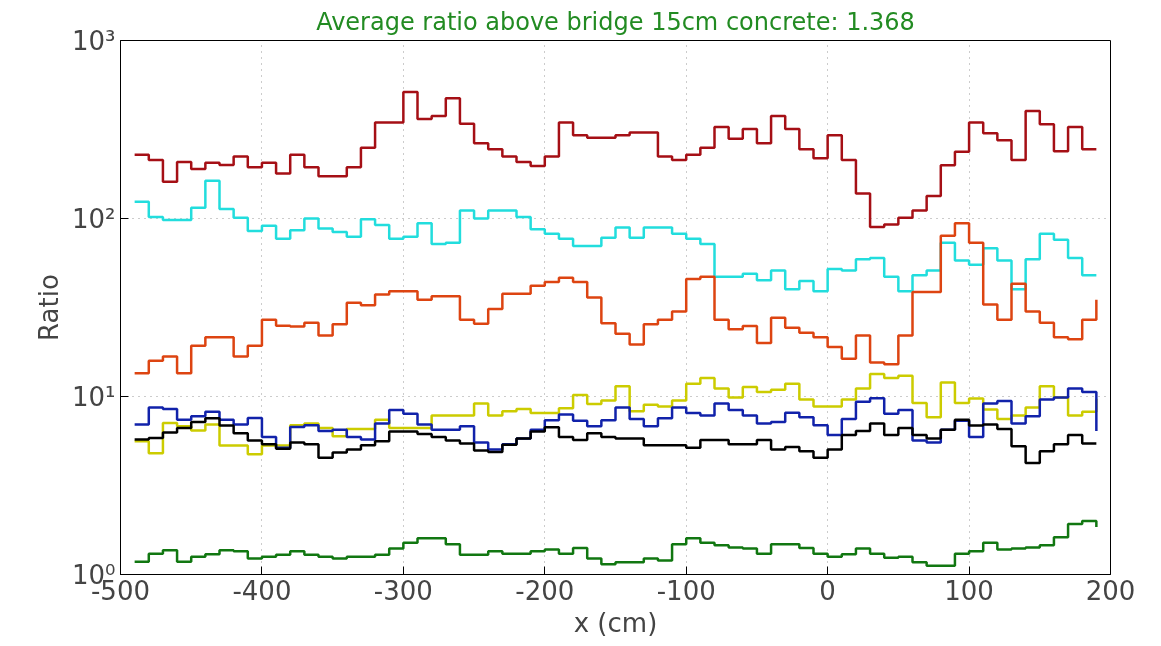 This screenshot has width=1161, height=646. Describe the element at coordinates (615, 21) in the screenshot. I see `chart-title: Average ratio above bridge 15cm concrete: 1.368` at that location.